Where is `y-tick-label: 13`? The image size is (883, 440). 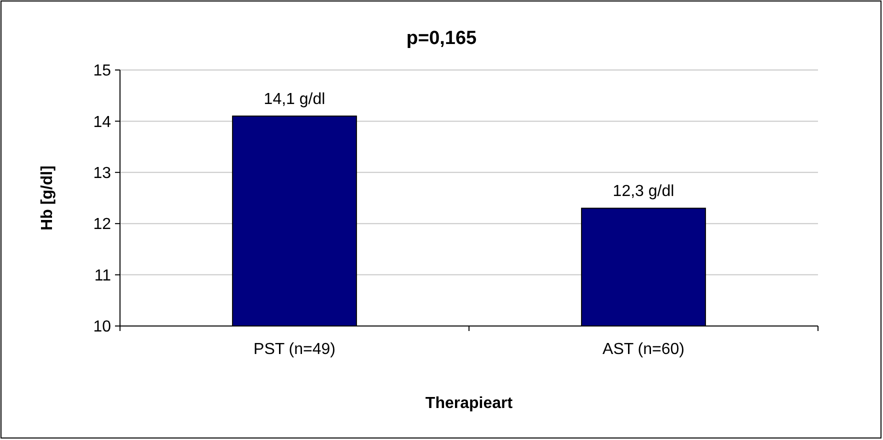
y-tick-label: 13 is located at coordinates (102, 173).